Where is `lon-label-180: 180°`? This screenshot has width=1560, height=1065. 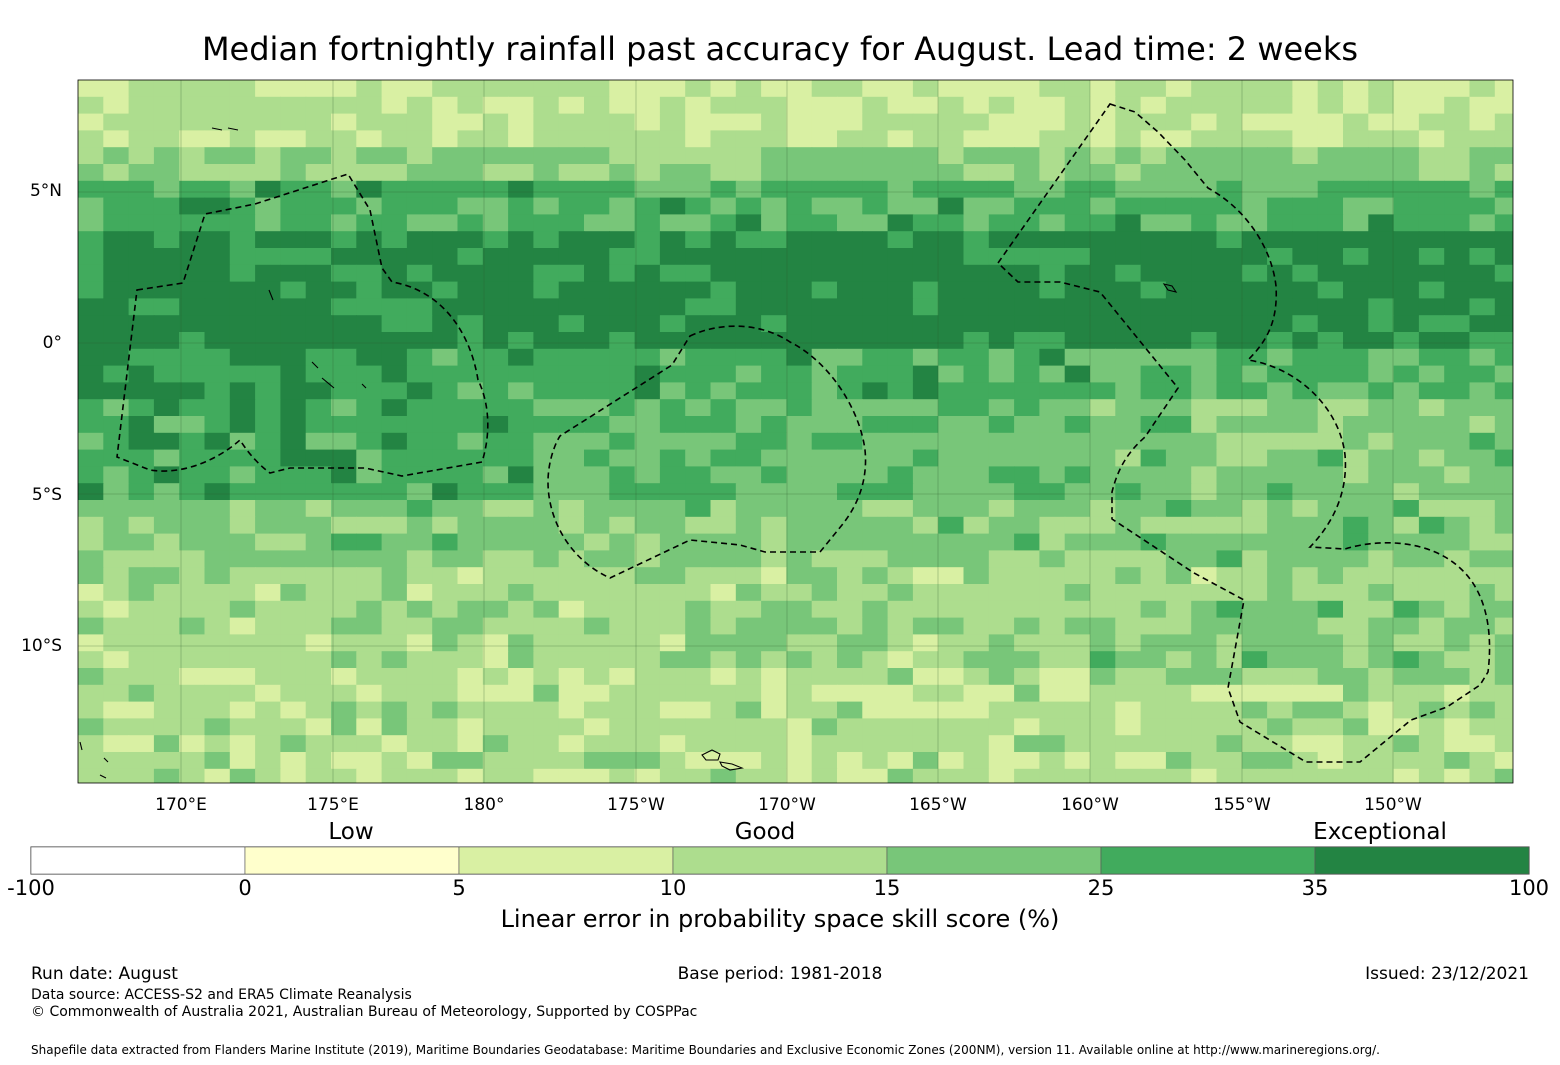 lon-label-180: 180° is located at coordinates (484, 805).